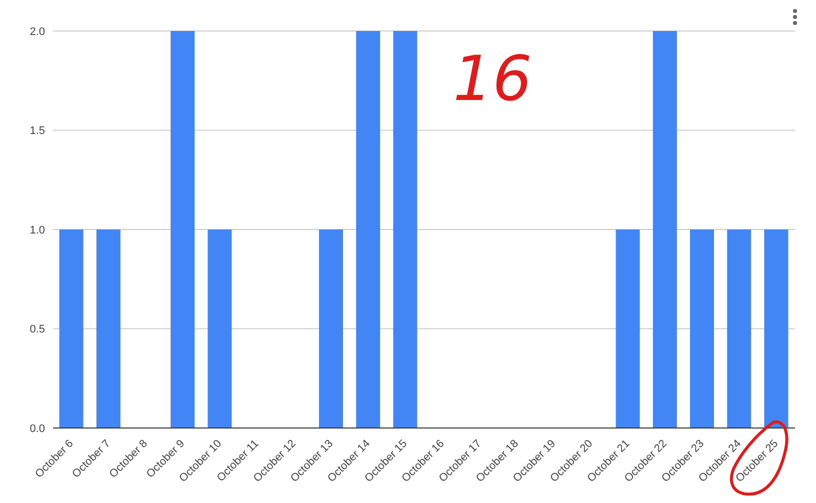  Describe the element at coordinates (37, 32) in the screenshot. I see `y-tick-label: 2.0` at that location.